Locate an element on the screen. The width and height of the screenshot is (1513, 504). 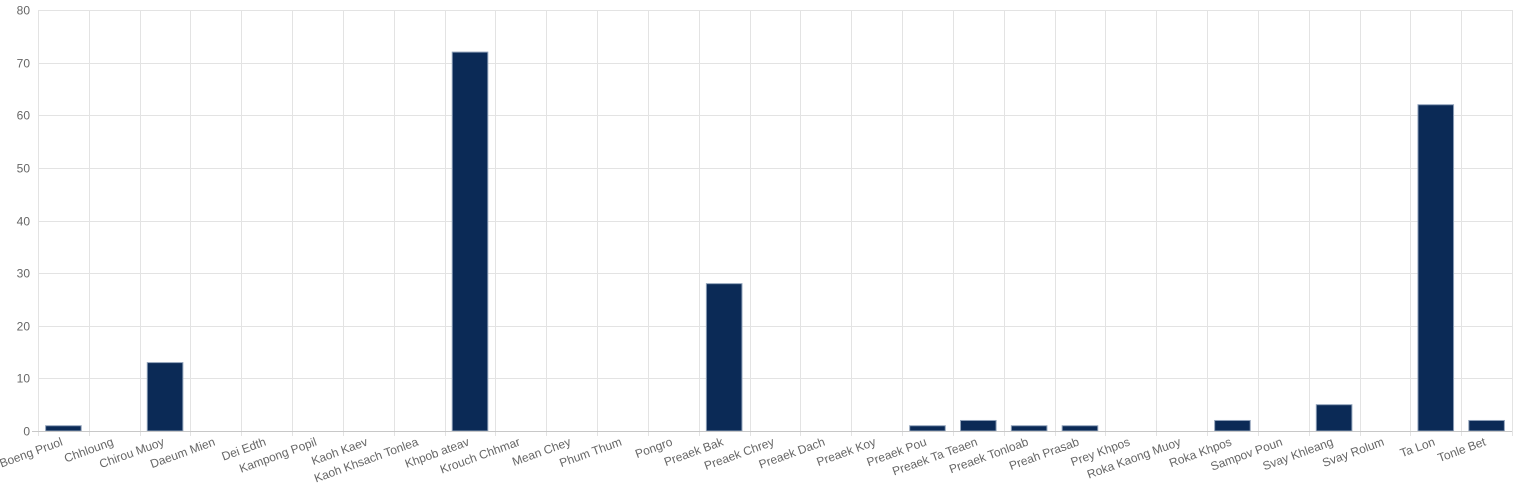
bar-boeng-pruol is located at coordinates (63, 428).